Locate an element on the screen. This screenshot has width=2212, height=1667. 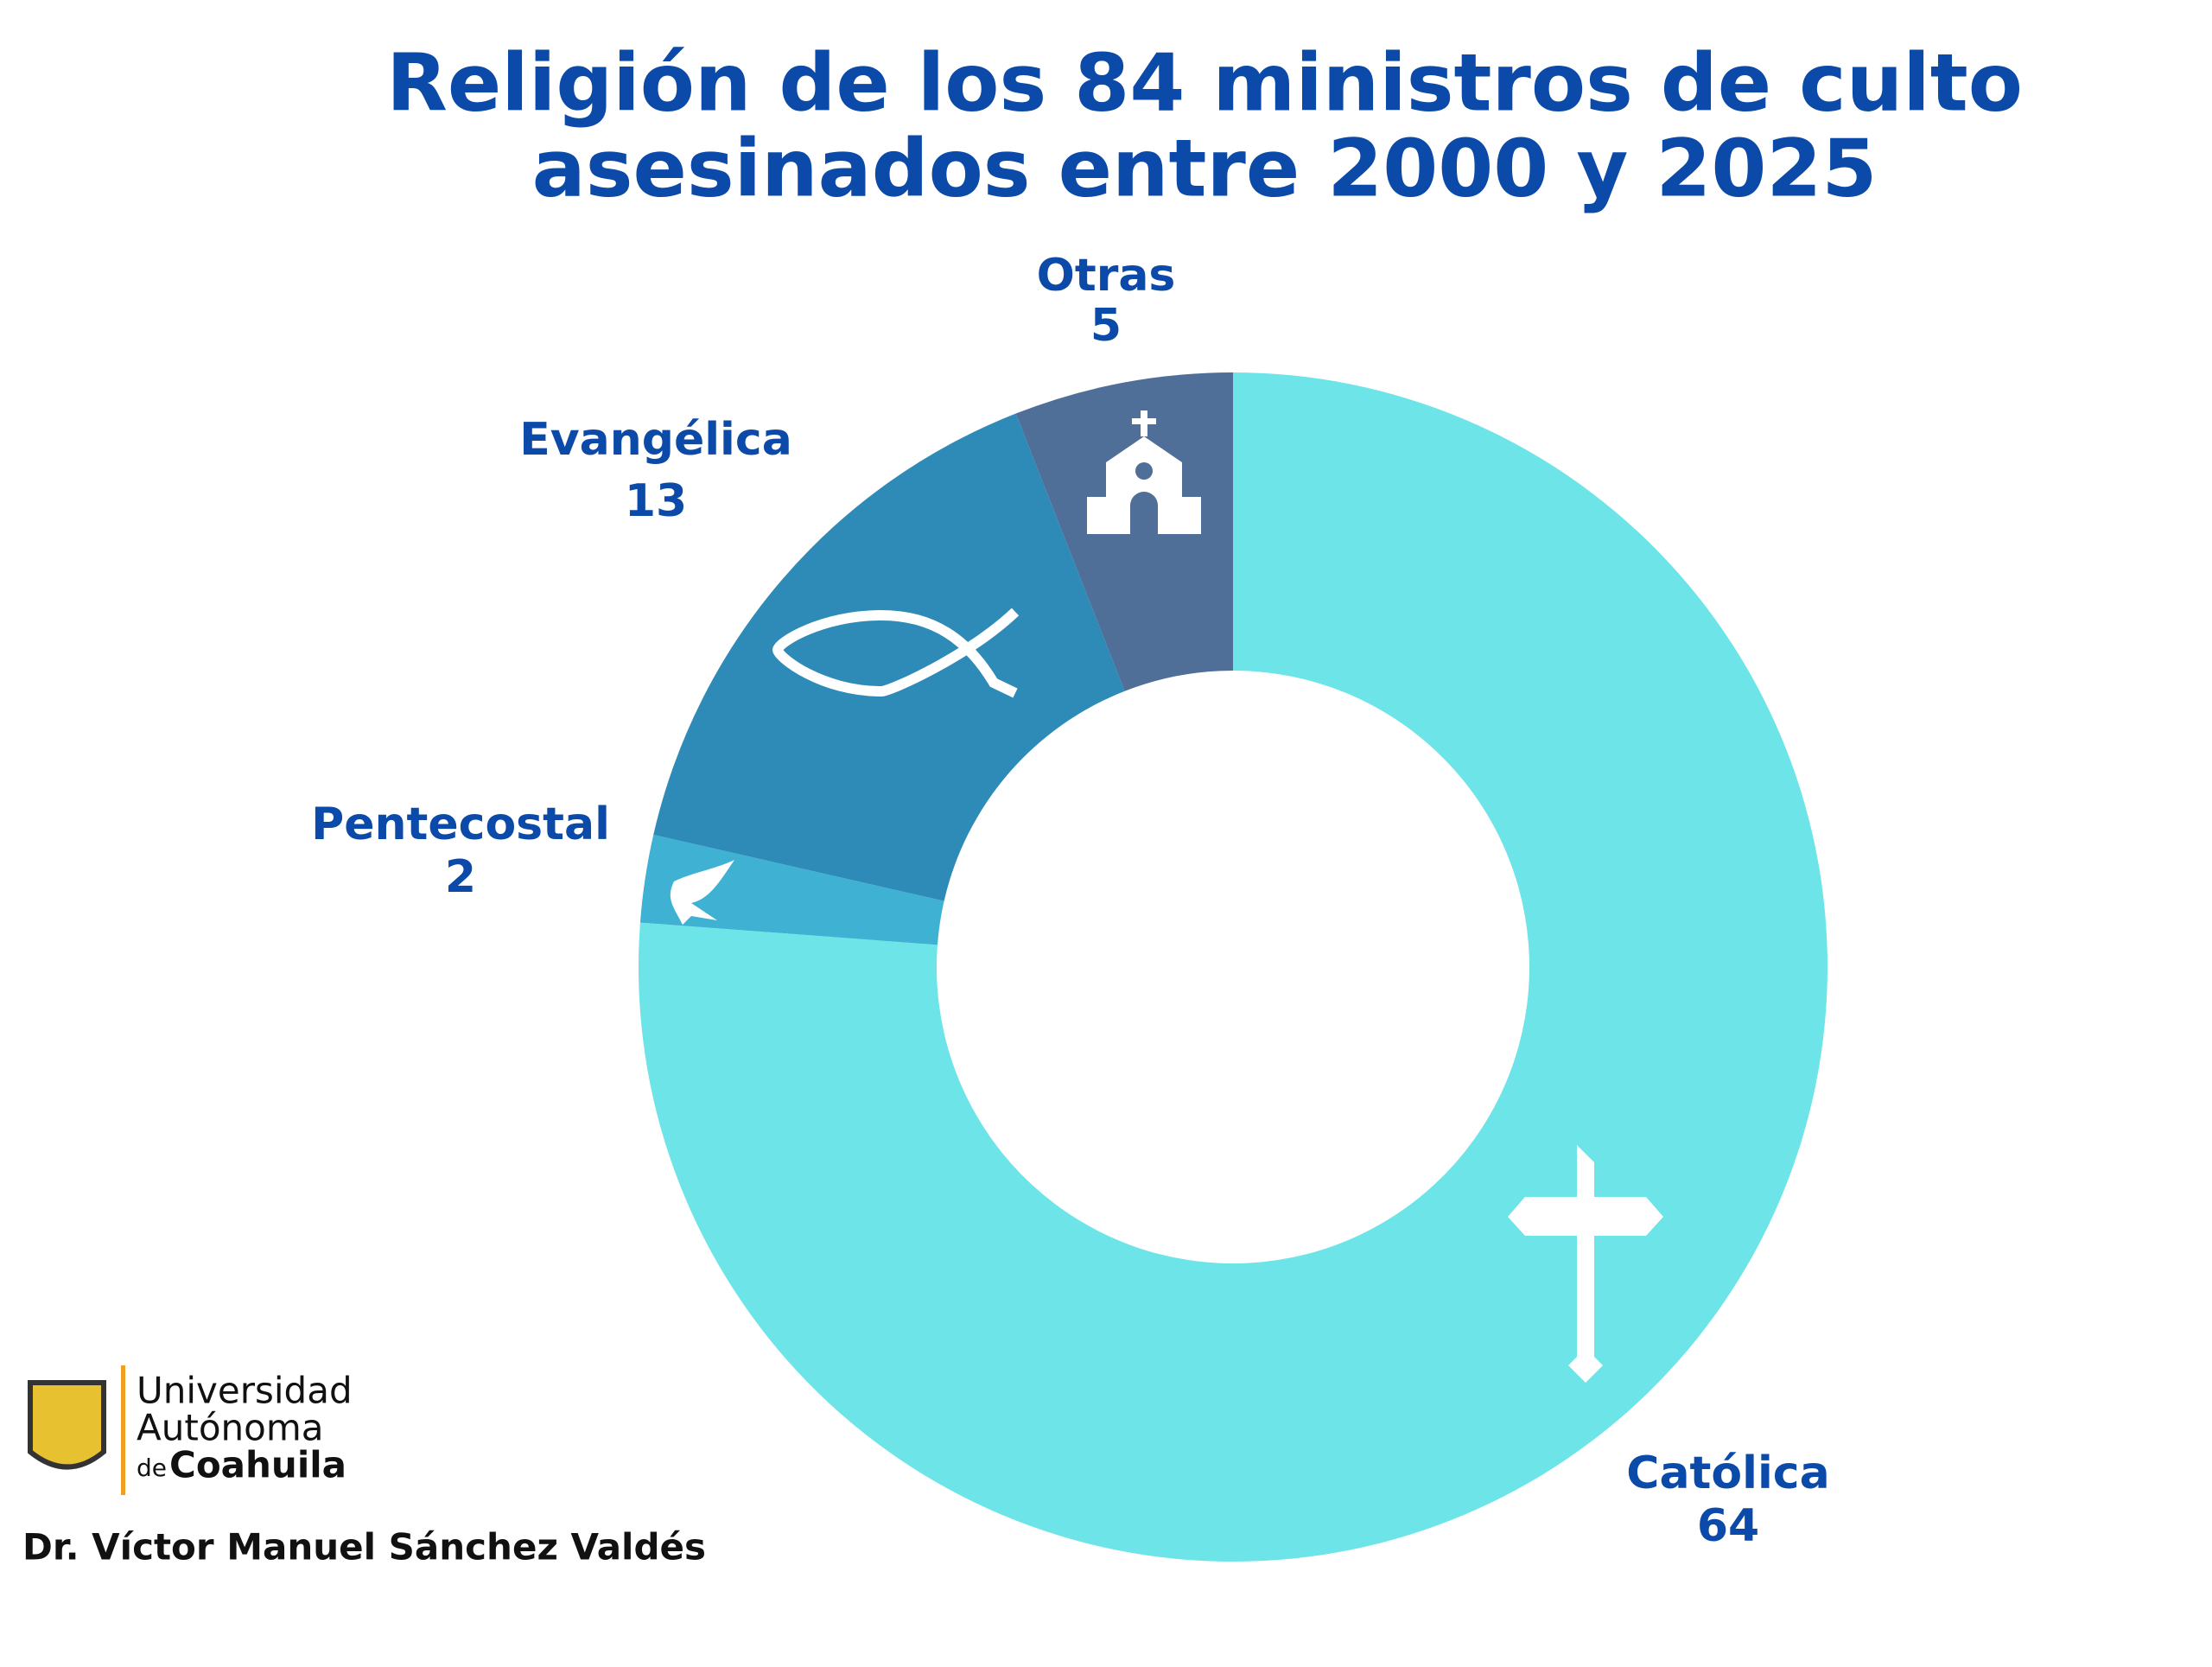
logo-text: Autónoma is located at coordinates (230, 1428).